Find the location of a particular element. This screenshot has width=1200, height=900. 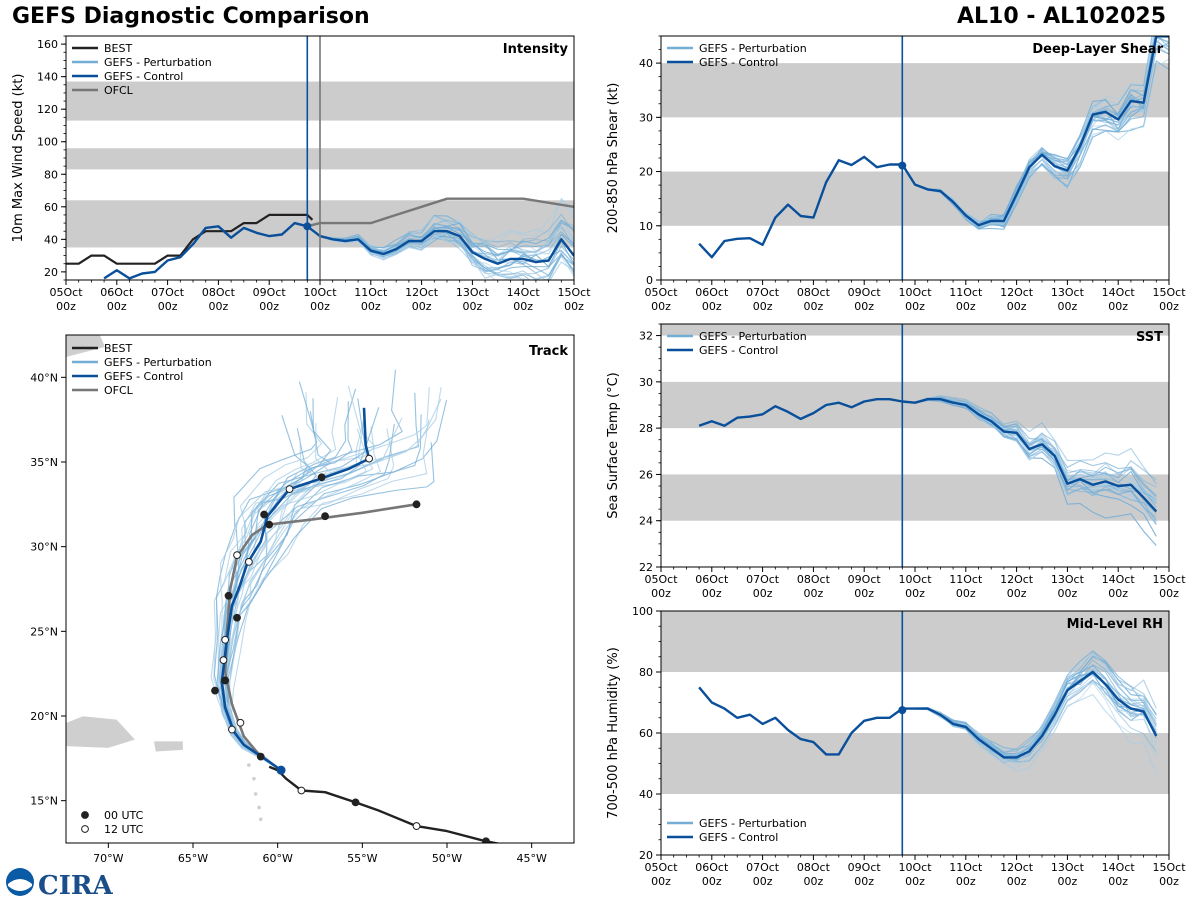

best-track is located at coordinates (385, 804).